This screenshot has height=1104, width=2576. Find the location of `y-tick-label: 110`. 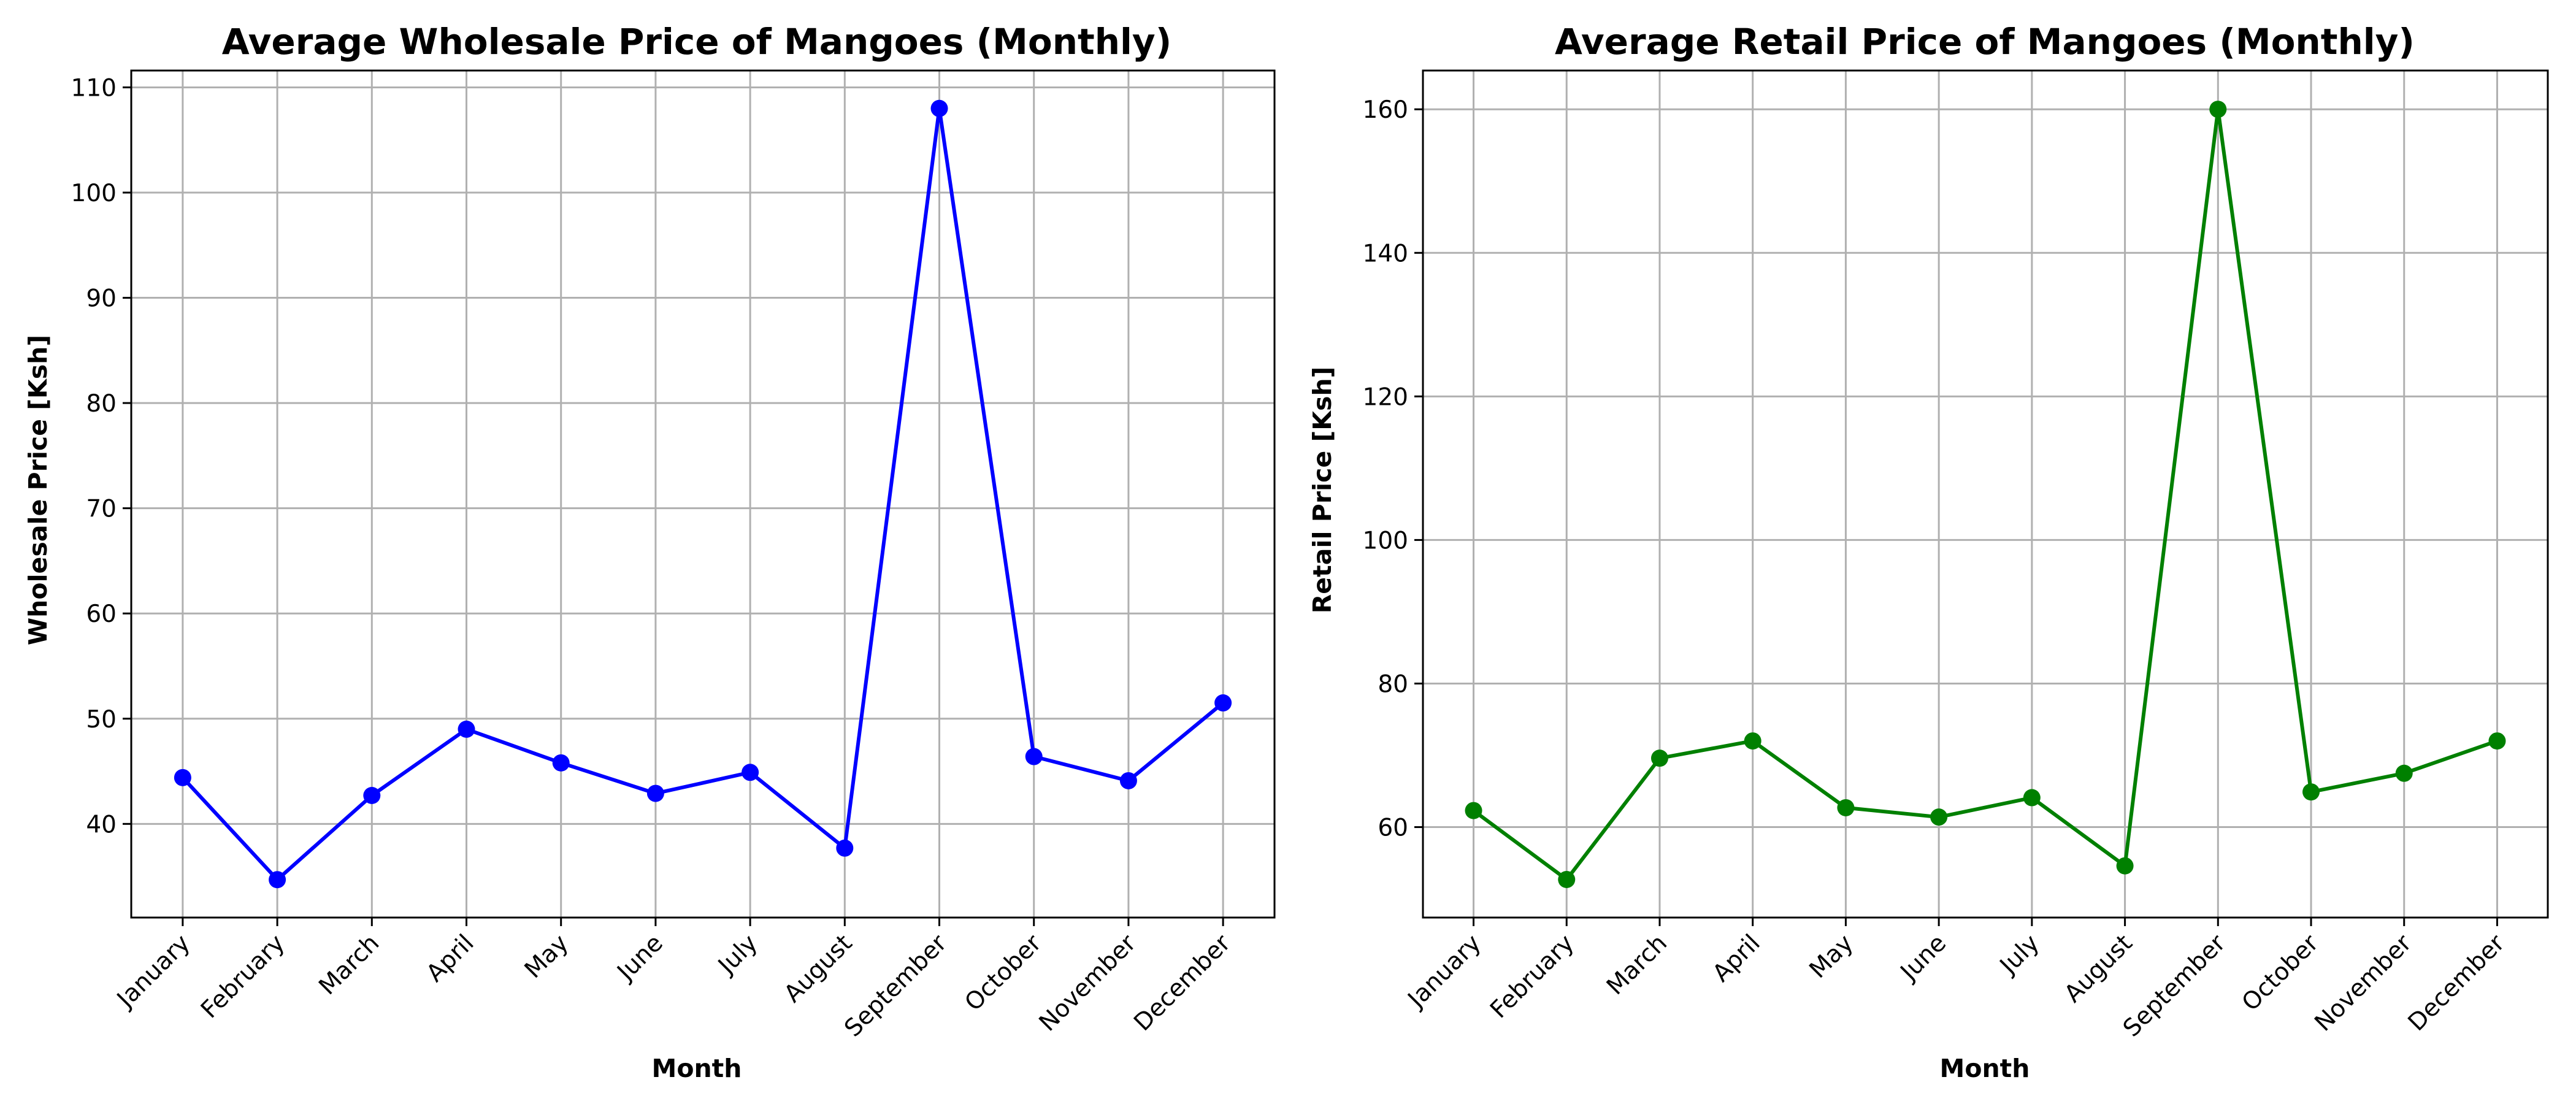

y-tick-label: 110 is located at coordinates (94, 88).